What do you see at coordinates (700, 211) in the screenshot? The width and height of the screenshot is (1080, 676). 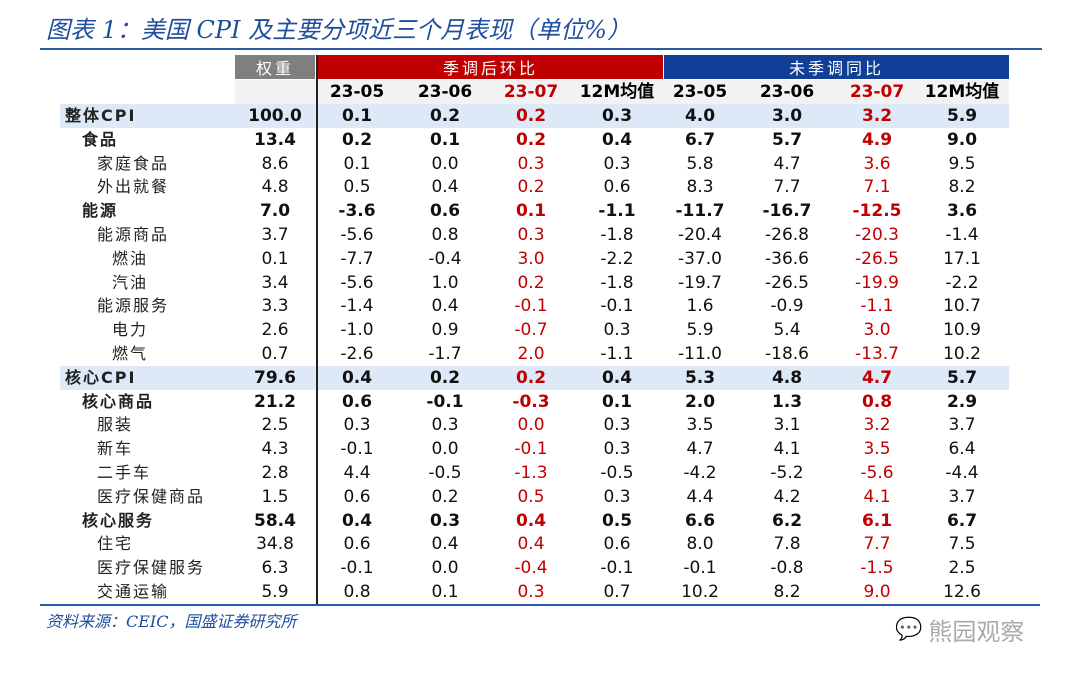 I see `nsa-yoy-cell: -11.7` at bounding box center [700, 211].